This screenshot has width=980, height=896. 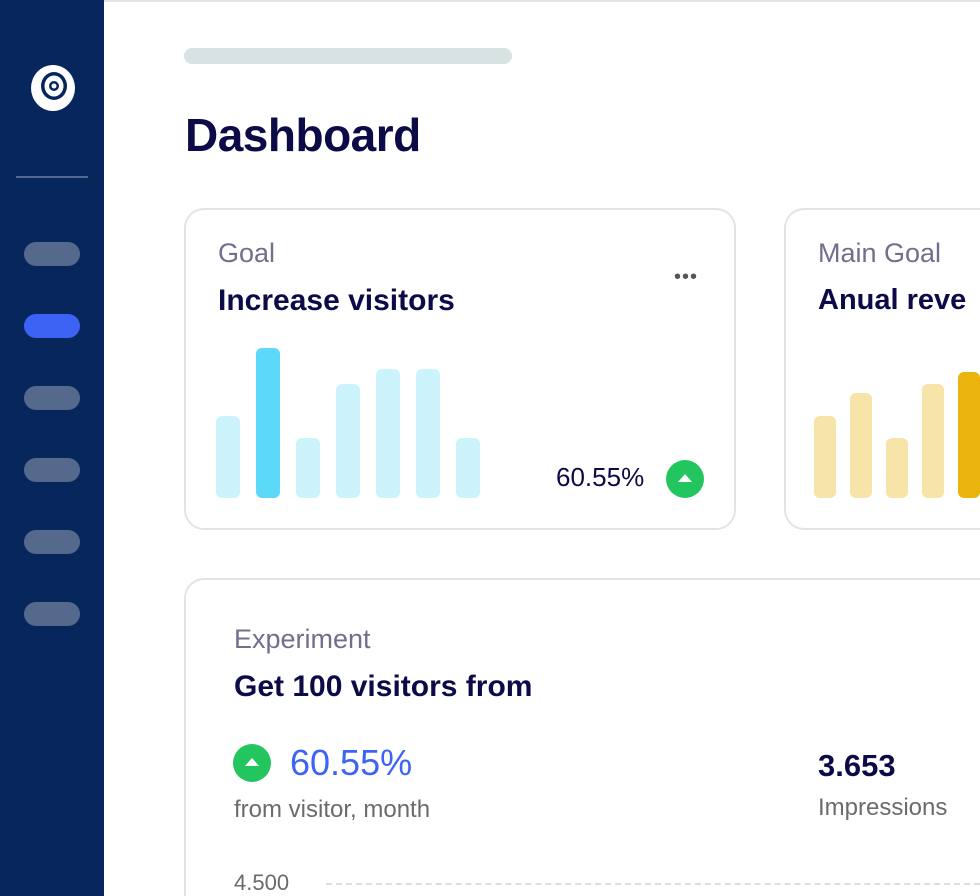 What do you see at coordinates (542, 1) in the screenshot?
I see `top-border` at bounding box center [542, 1].